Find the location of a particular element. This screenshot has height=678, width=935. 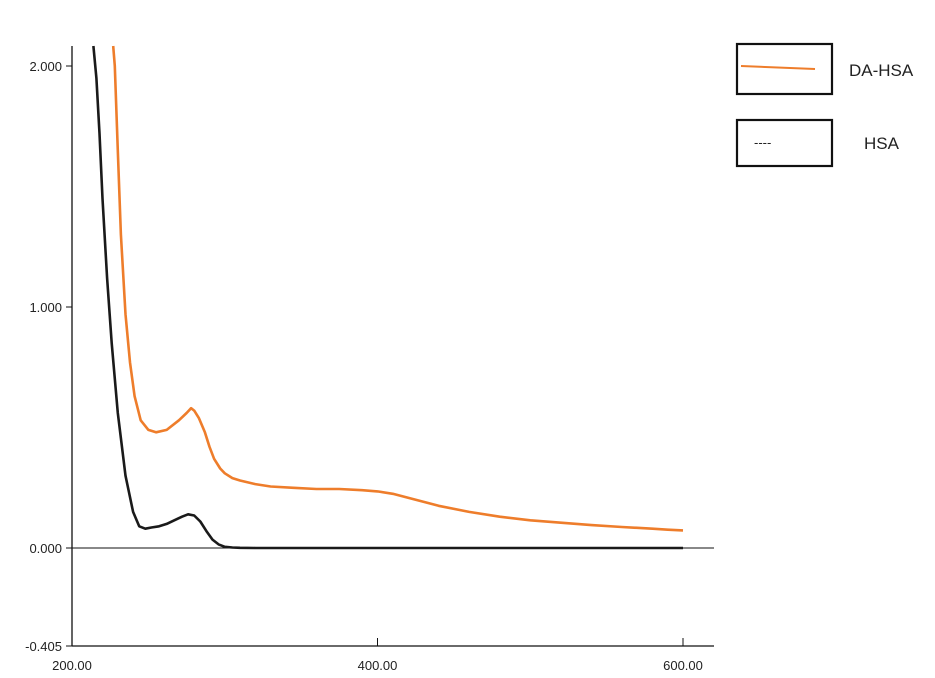

x-tick-label: 400.00 is located at coordinates (378, 665).